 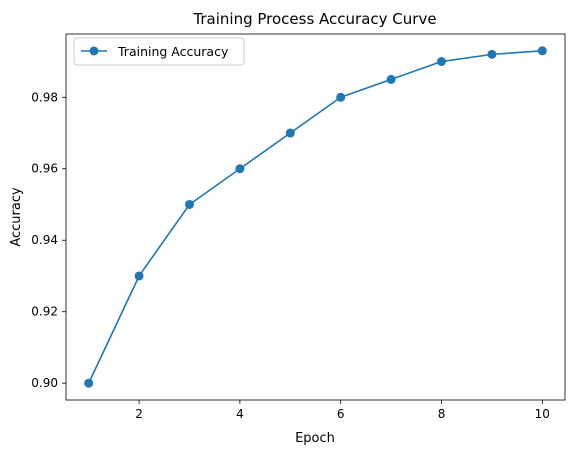 What do you see at coordinates (44, 383) in the screenshot?
I see `y-tick-label: 0.90` at bounding box center [44, 383].